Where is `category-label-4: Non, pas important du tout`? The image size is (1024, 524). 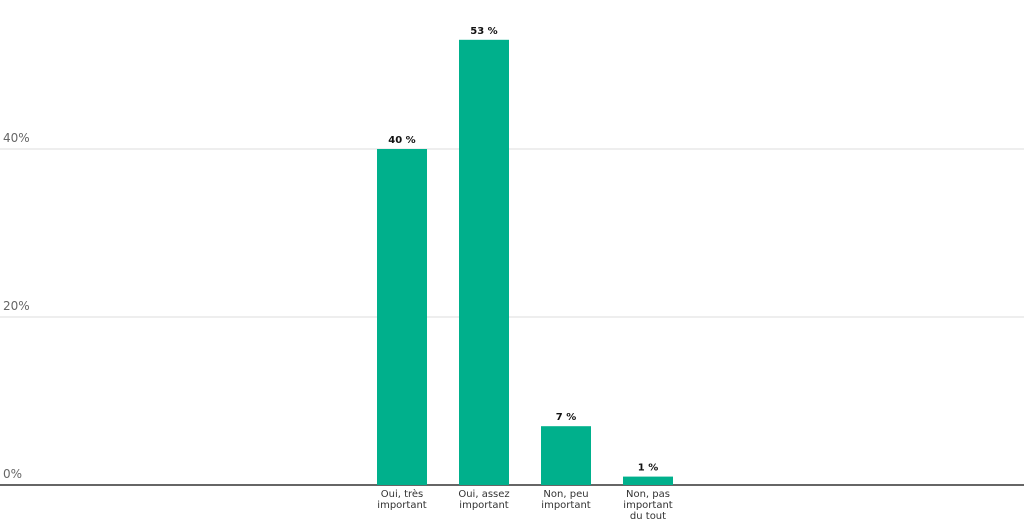
category-label-4: Non, pas important du tout is located at coordinates (647, 505).